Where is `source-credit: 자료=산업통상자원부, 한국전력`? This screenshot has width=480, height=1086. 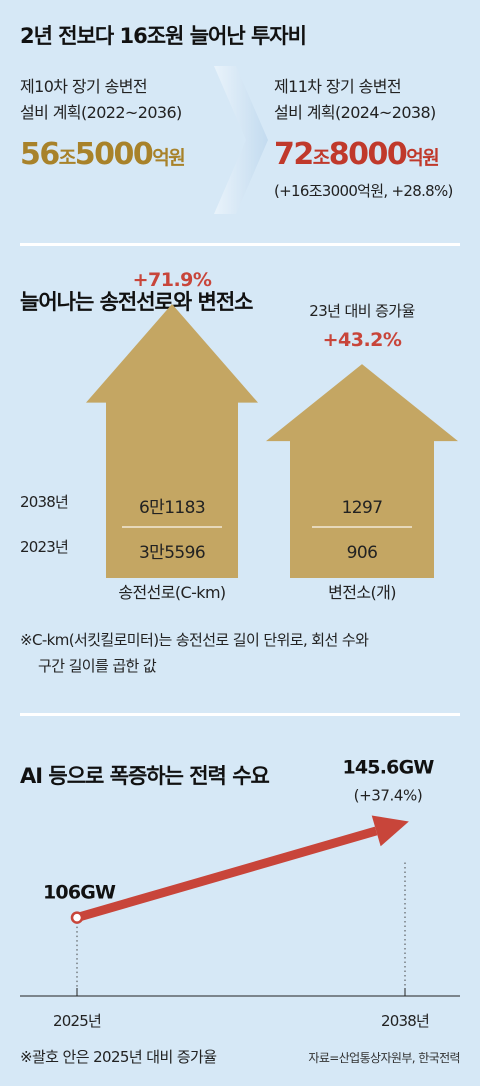
source-credit: 자료=산업통상자원부, 한국전력 is located at coordinates (384, 1058).